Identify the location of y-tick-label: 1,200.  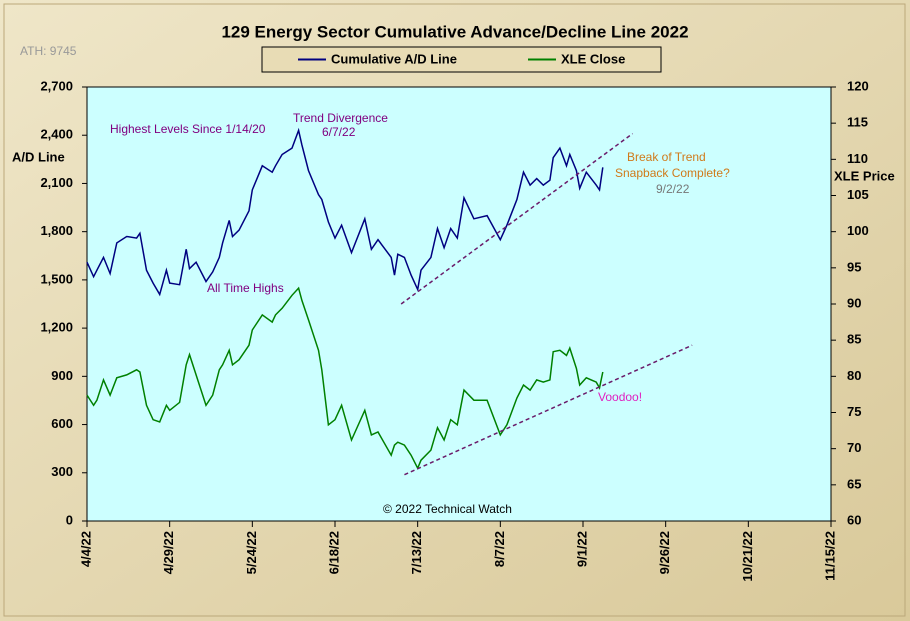
(56, 327).